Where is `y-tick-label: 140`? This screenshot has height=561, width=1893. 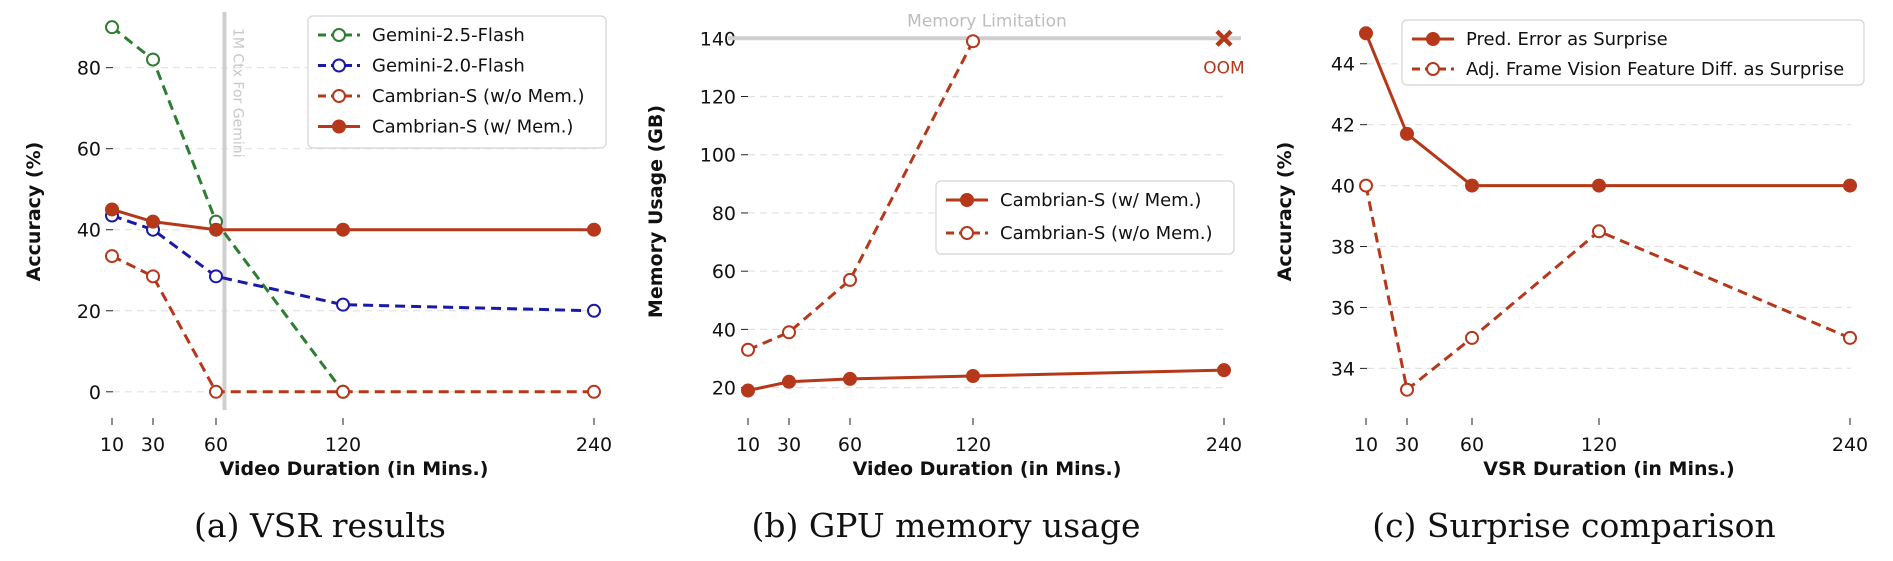
y-tick-label: 140 is located at coordinates (718, 39).